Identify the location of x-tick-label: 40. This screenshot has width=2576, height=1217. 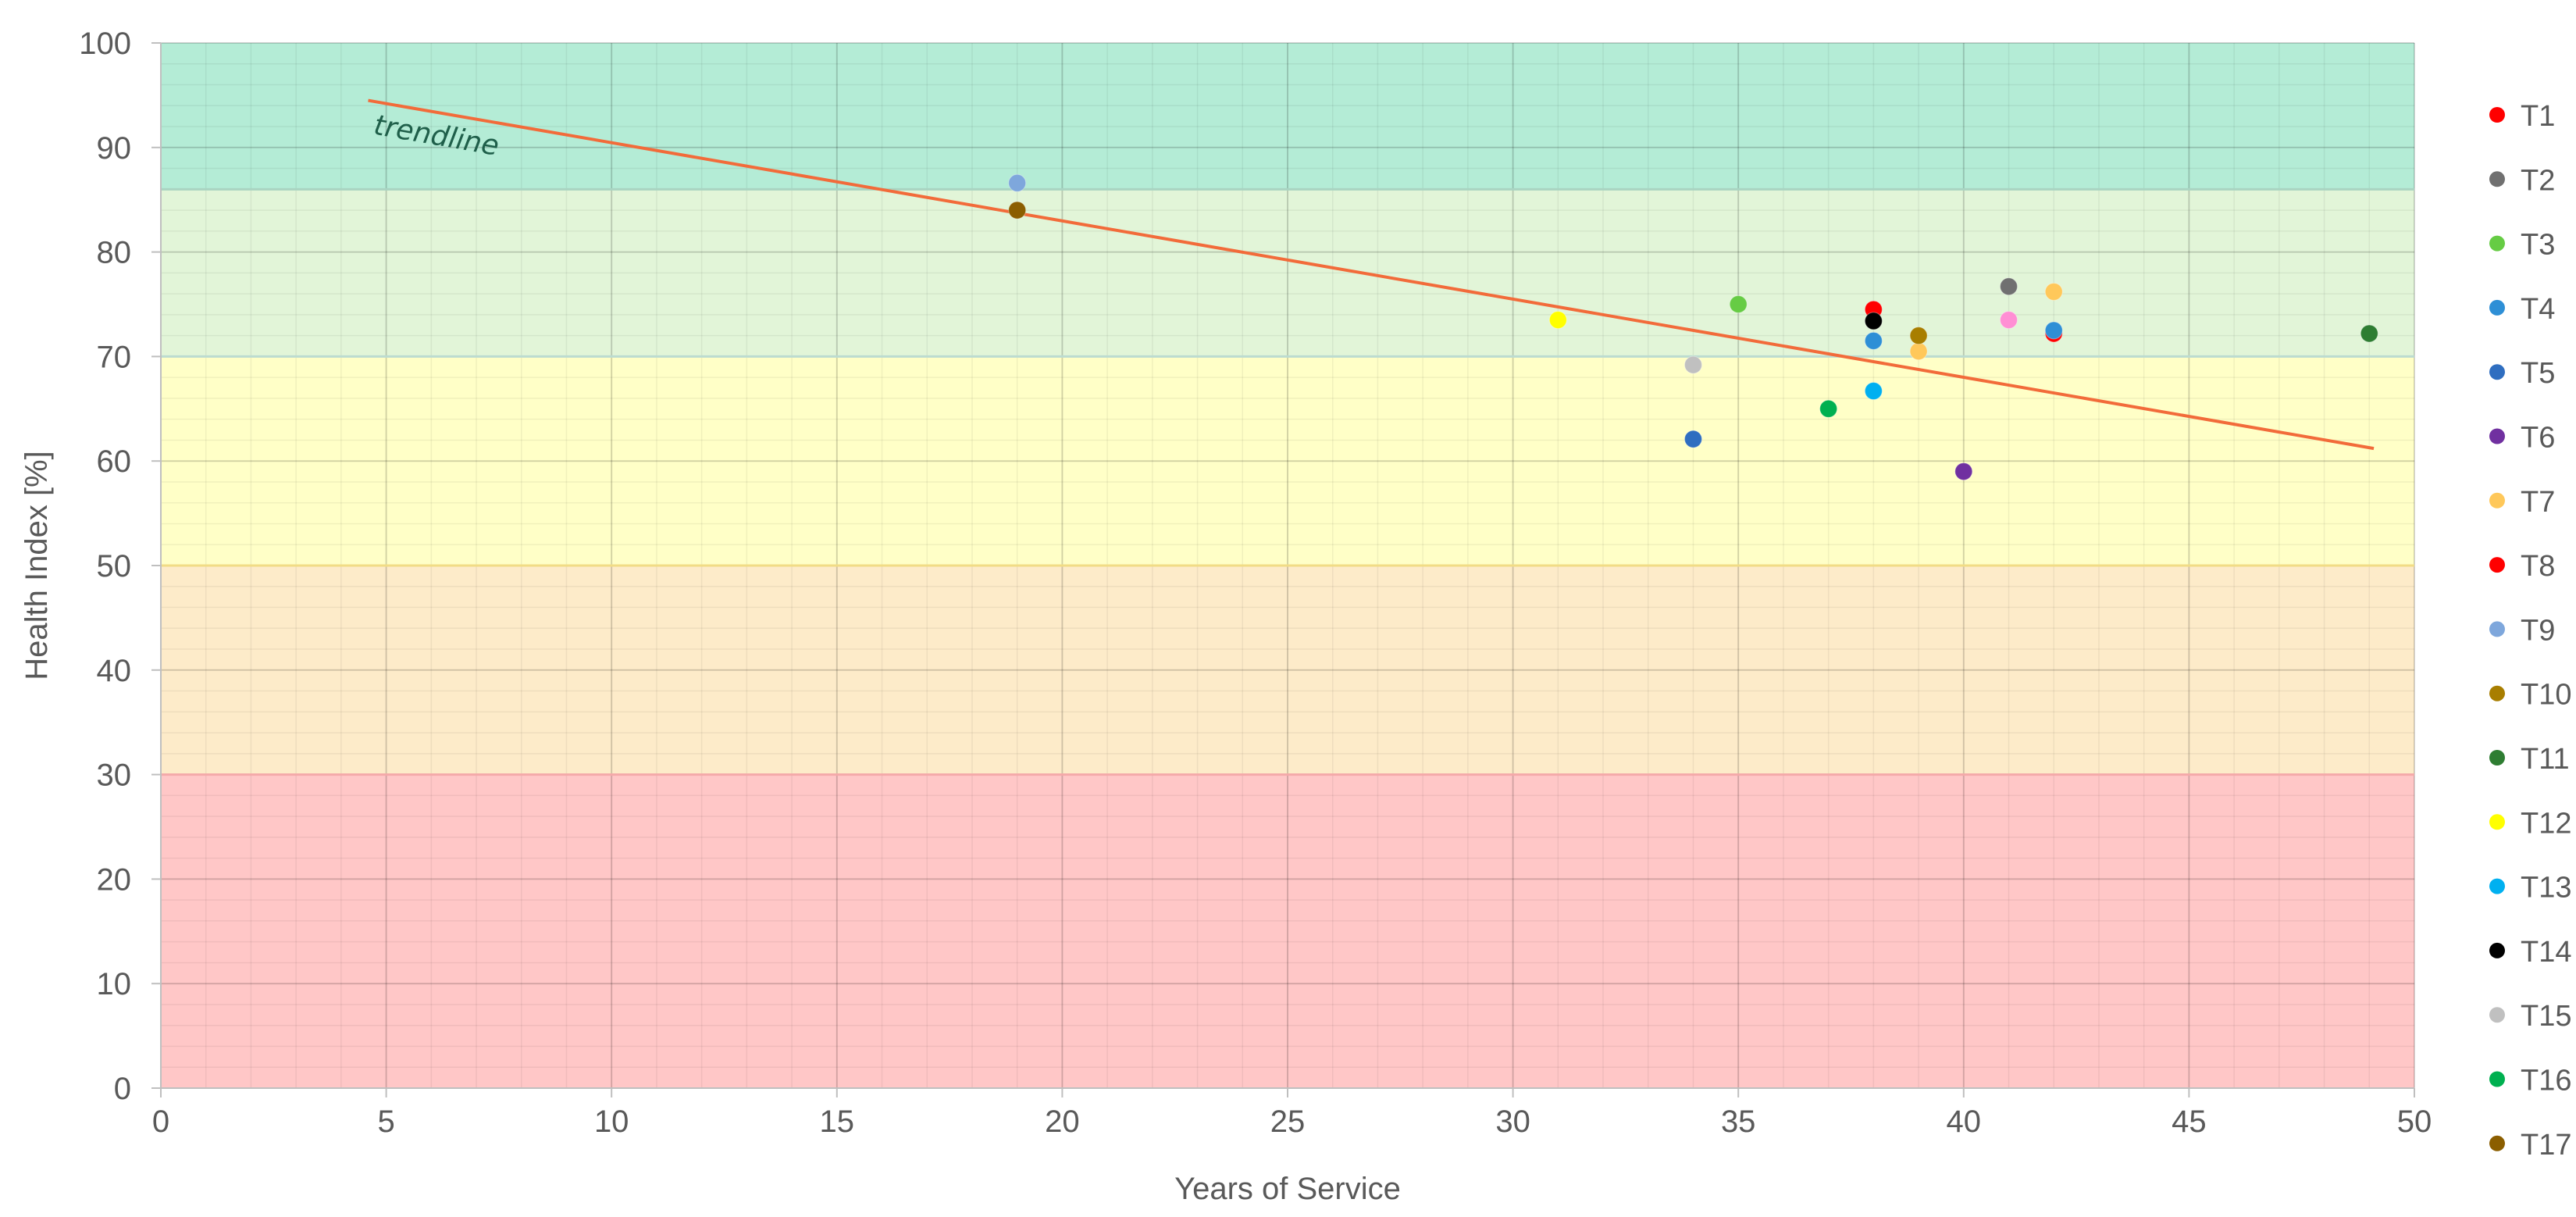
(1964, 1122).